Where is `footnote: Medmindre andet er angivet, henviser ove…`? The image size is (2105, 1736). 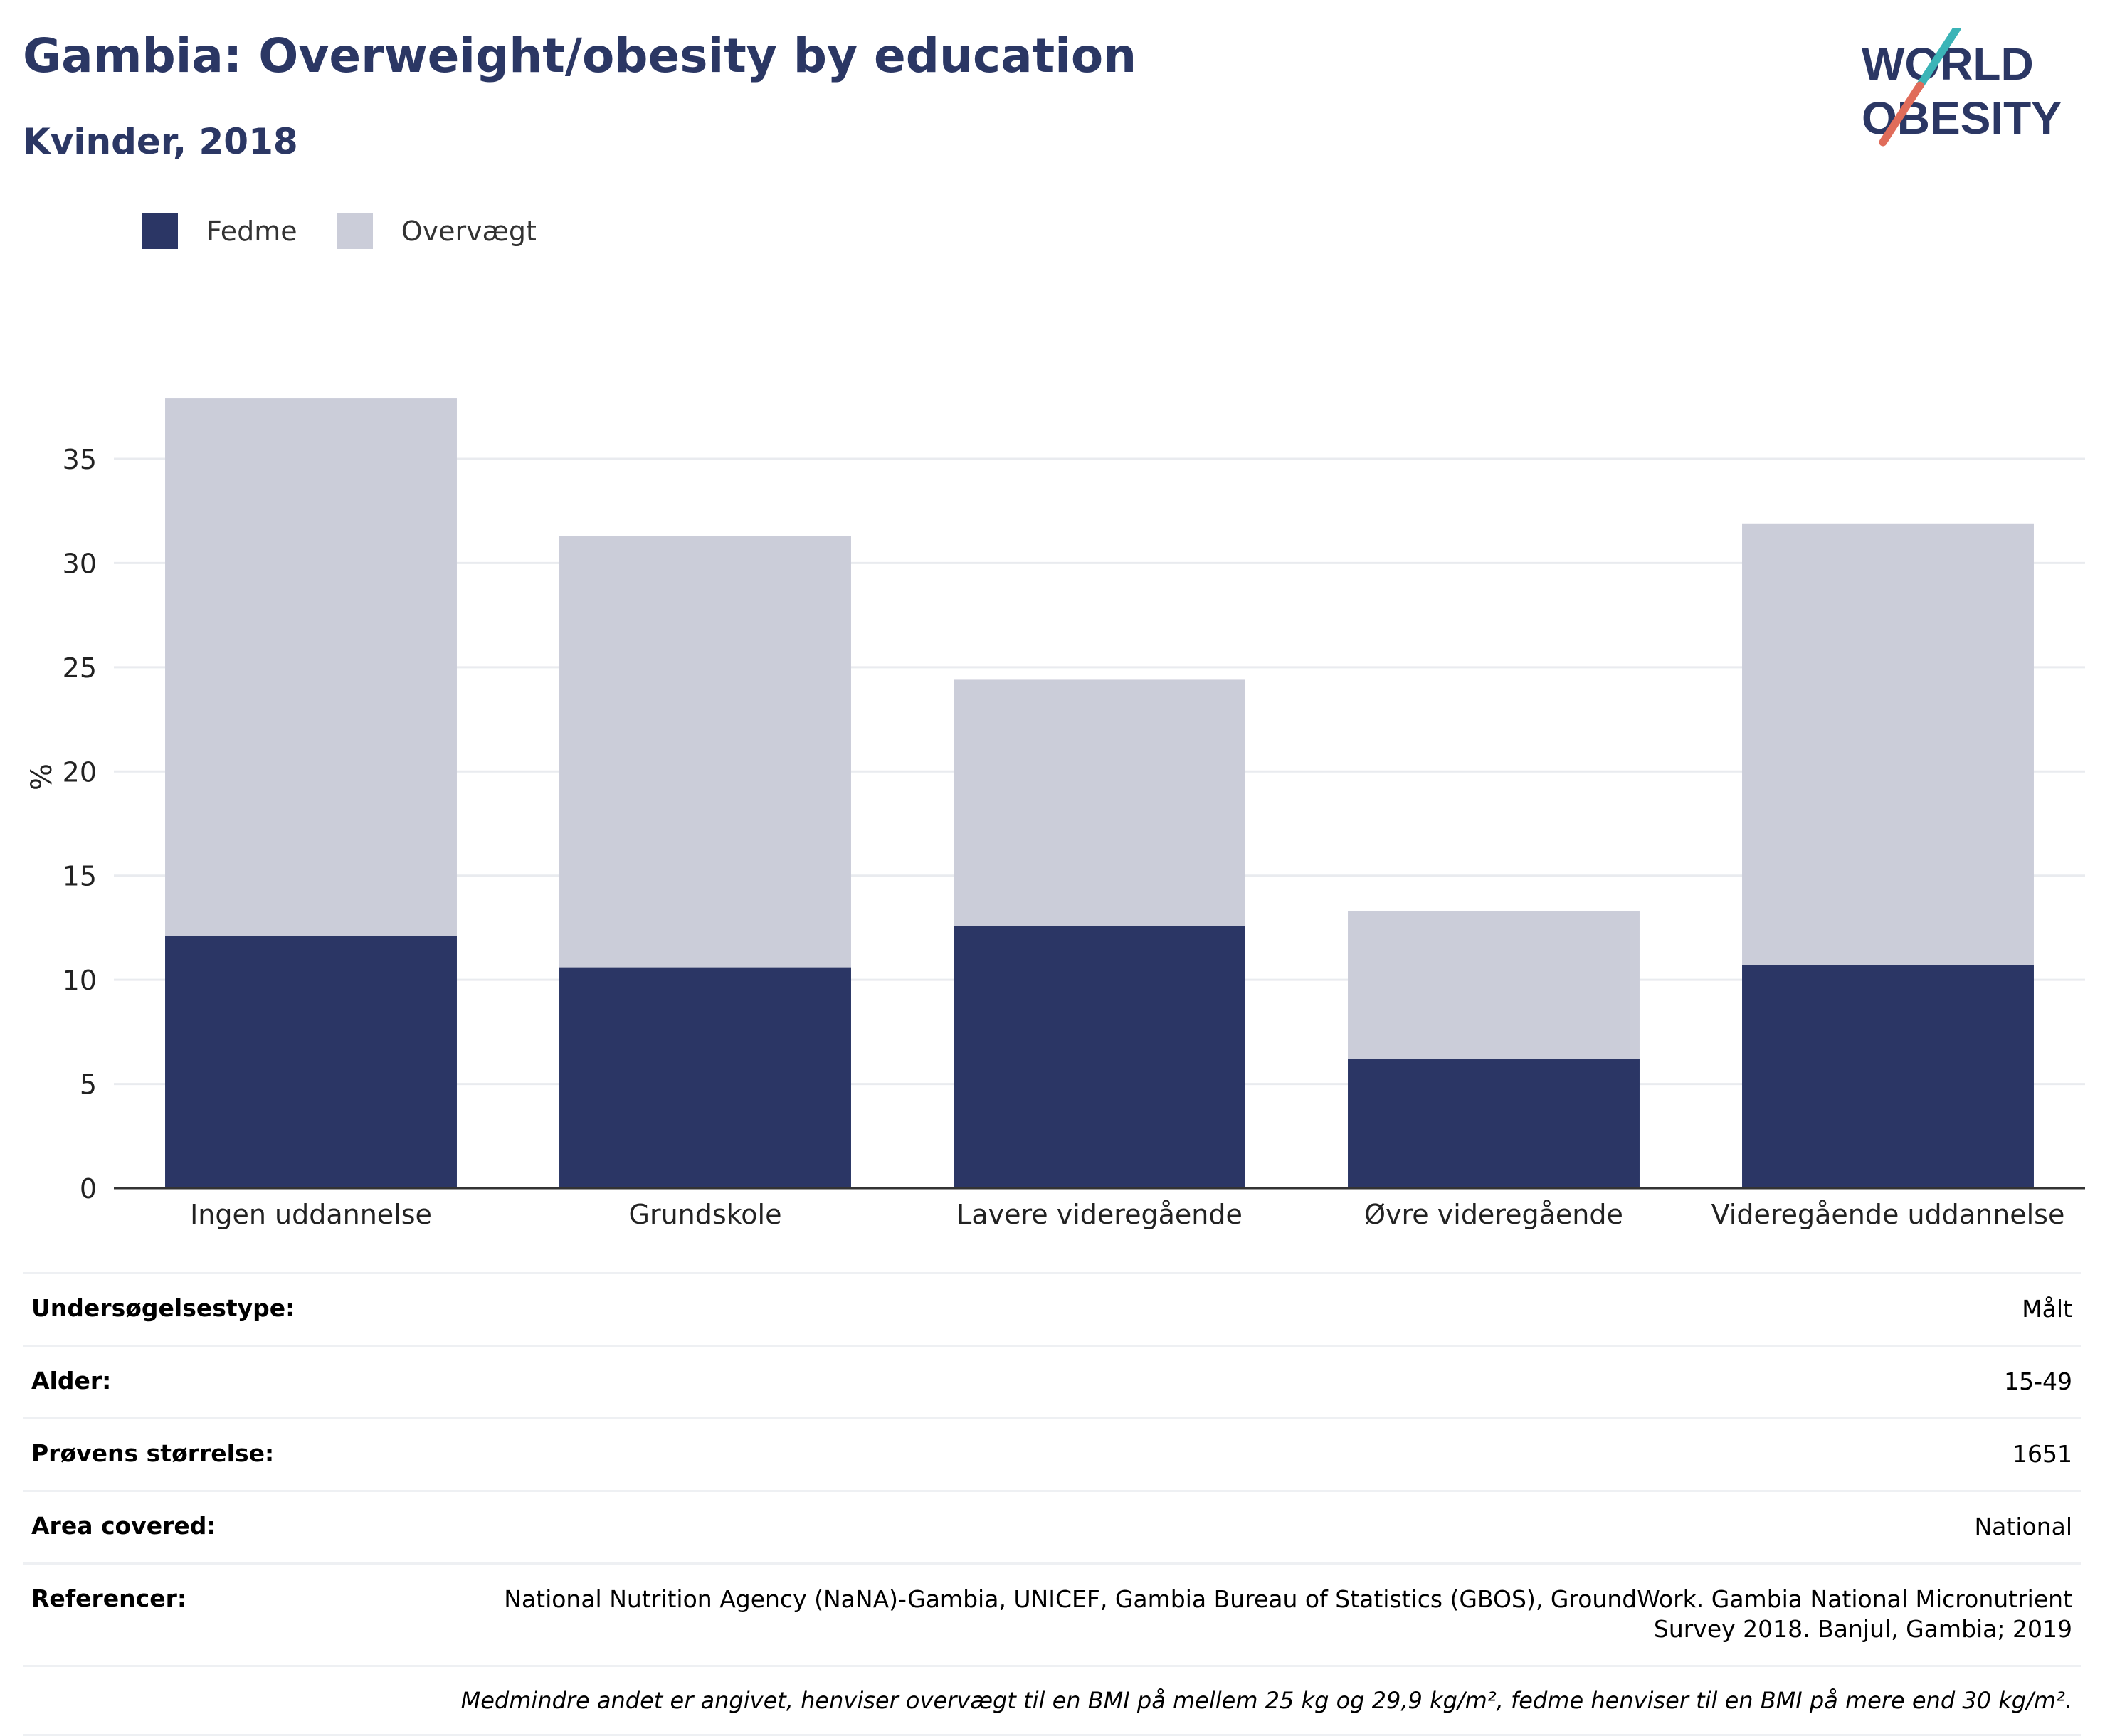
footnote: Medmindre andet er angivet, henviser ove… is located at coordinates (1052, 1700).